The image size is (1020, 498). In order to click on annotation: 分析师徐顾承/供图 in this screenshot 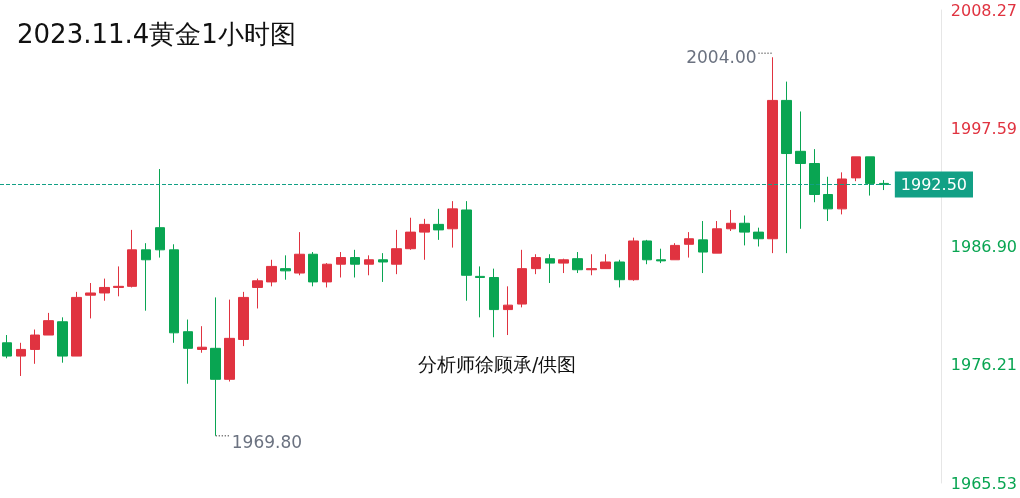, I will do `click(497, 363)`.